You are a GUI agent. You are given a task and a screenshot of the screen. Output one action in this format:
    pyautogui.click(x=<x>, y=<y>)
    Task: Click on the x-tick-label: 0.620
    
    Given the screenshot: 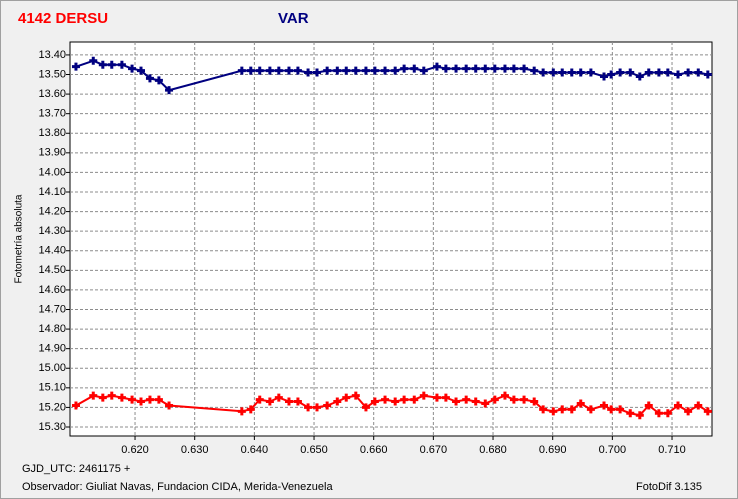 What is the action you would take?
    pyautogui.click(x=135, y=450)
    